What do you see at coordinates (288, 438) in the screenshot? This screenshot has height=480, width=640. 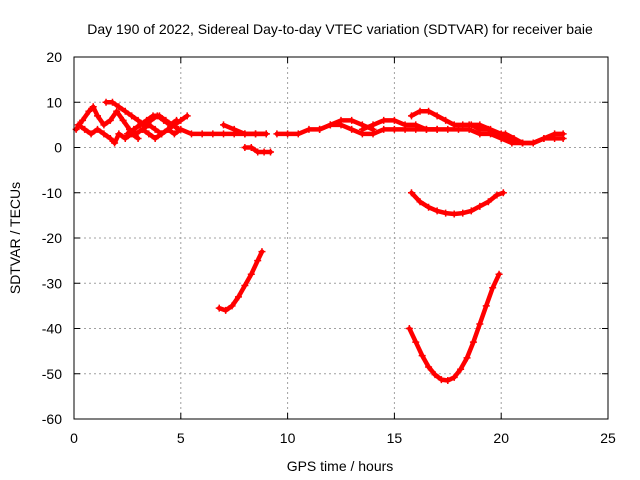 I see `x-tick-label: 10` at bounding box center [288, 438].